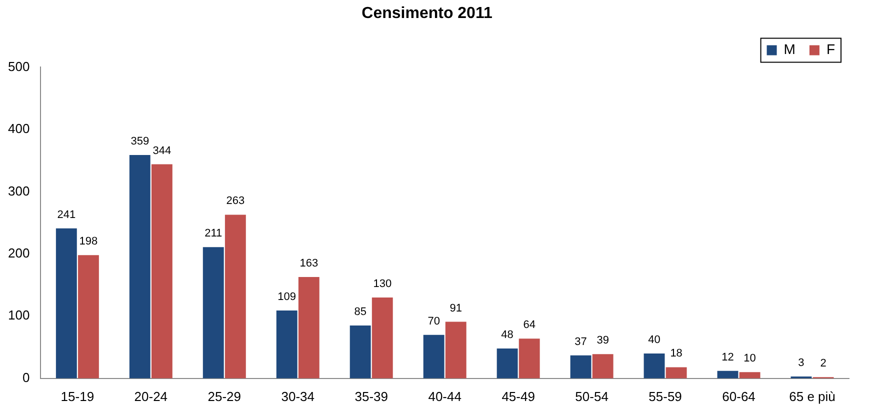  What do you see at coordinates (580, 342) in the screenshot?
I see `data-label: 37` at bounding box center [580, 342].